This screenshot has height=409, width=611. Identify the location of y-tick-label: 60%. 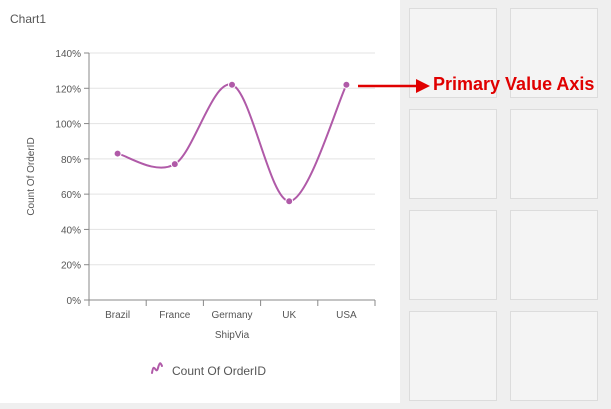
(71, 195).